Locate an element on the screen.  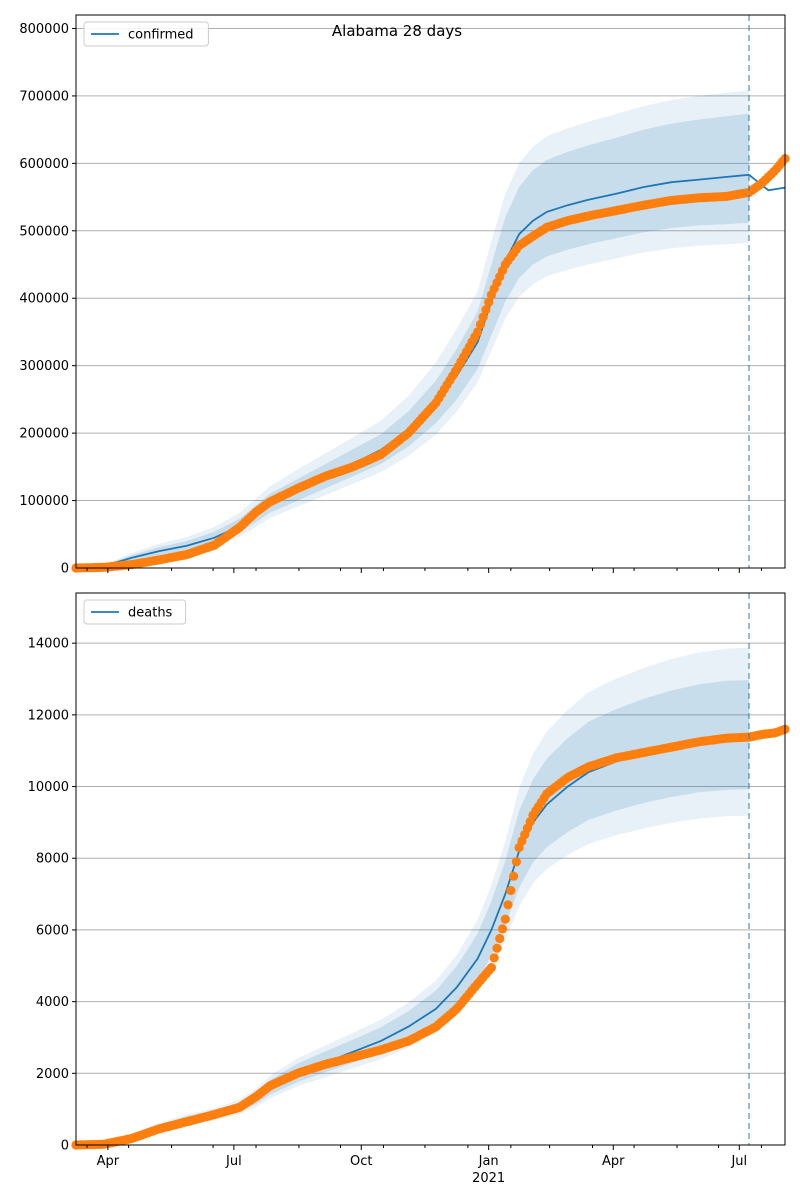
y-tick-label: 10000 is located at coordinates (48, 787).